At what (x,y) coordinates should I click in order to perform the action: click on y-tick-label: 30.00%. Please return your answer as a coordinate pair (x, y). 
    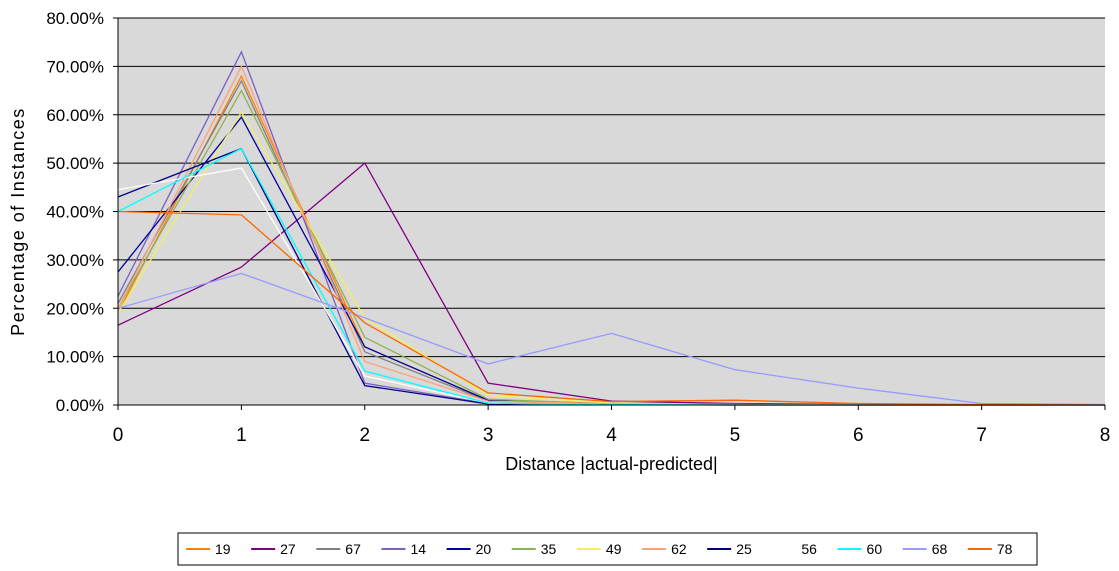
    Looking at the image, I should click on (75, 260).